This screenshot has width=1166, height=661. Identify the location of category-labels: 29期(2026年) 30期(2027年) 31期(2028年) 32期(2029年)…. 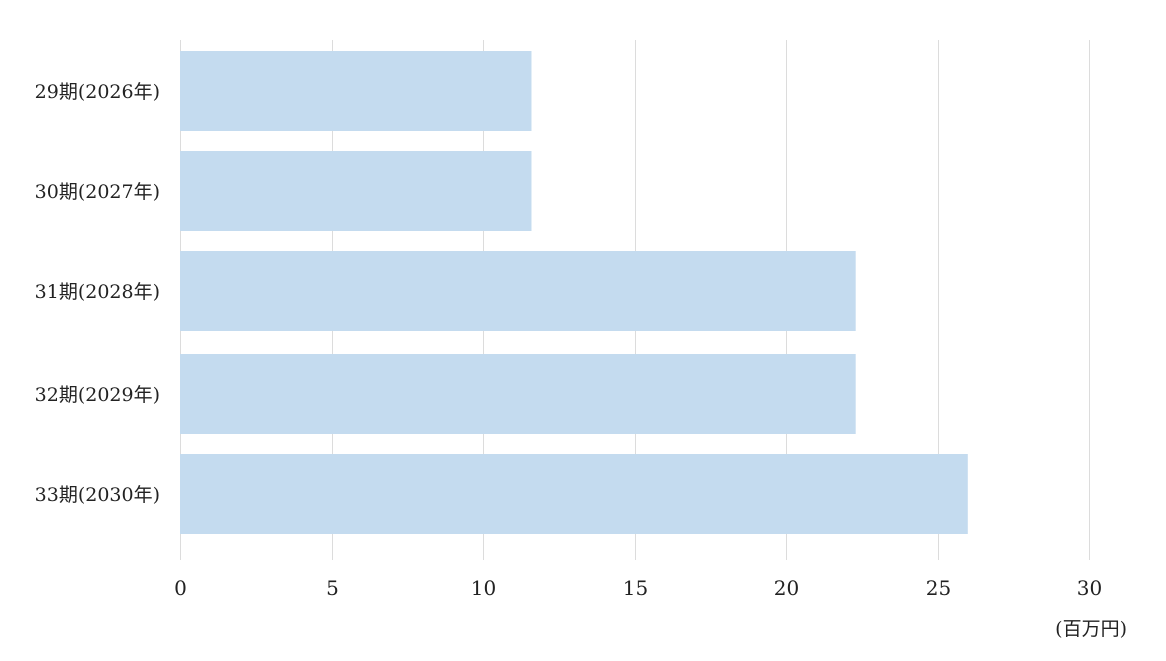
(97, 293).